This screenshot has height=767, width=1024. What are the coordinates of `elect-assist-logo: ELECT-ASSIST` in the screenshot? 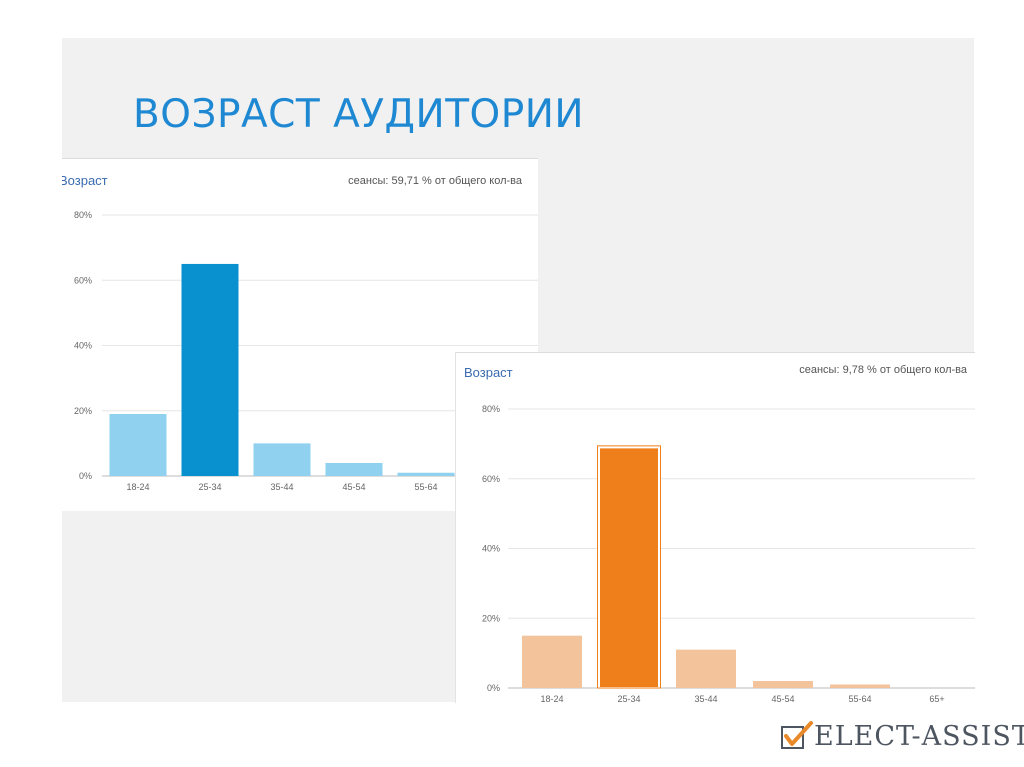 It's located at (902, 736).